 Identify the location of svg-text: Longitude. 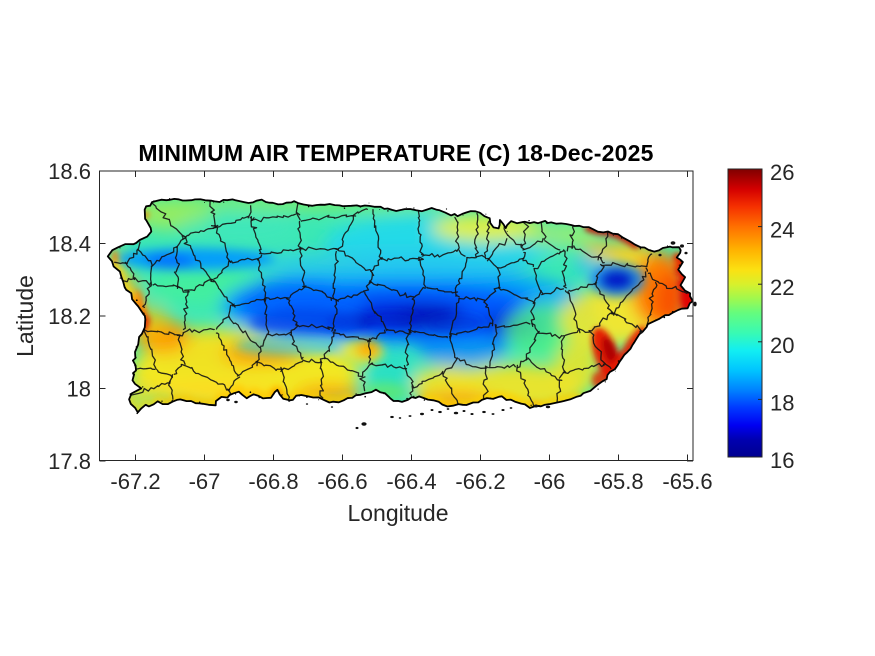
(397, 513).